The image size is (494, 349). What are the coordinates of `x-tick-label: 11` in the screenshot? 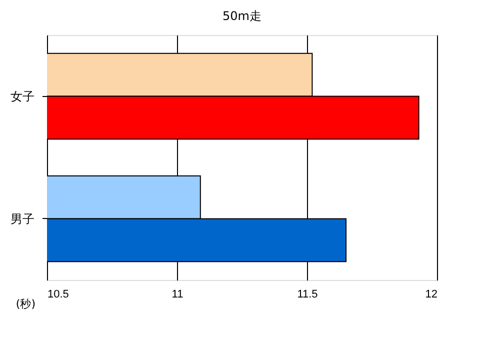 It's located at (178, 294).